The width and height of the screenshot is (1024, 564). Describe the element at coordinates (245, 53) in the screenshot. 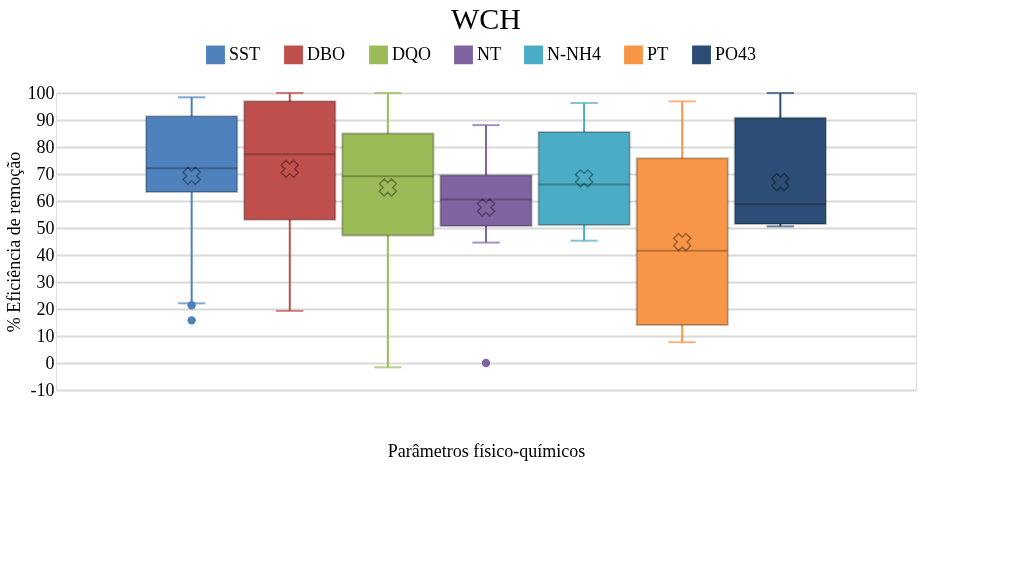

I see `legend-label: SST` at that location.